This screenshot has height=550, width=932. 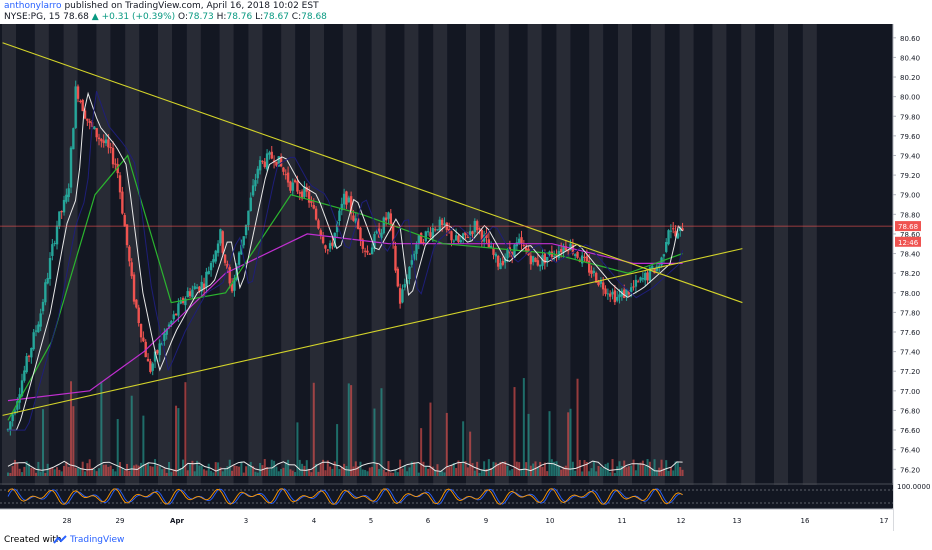 I want to click on price-change: +0.31 (+0.39%), so click(x=138, y=17).